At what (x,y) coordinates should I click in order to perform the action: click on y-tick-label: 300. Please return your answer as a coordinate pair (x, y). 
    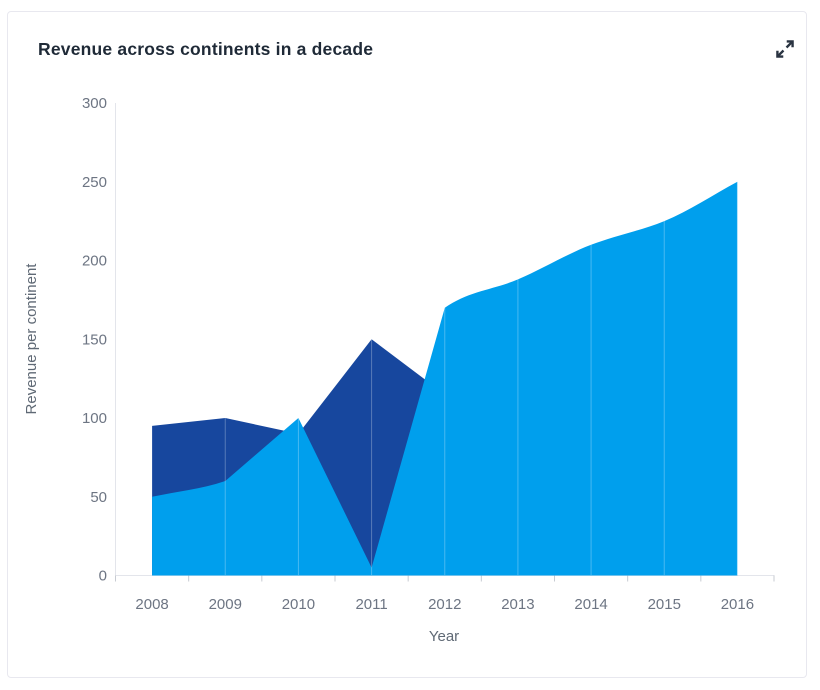
    Looking at the image, I should click on (94, 103).